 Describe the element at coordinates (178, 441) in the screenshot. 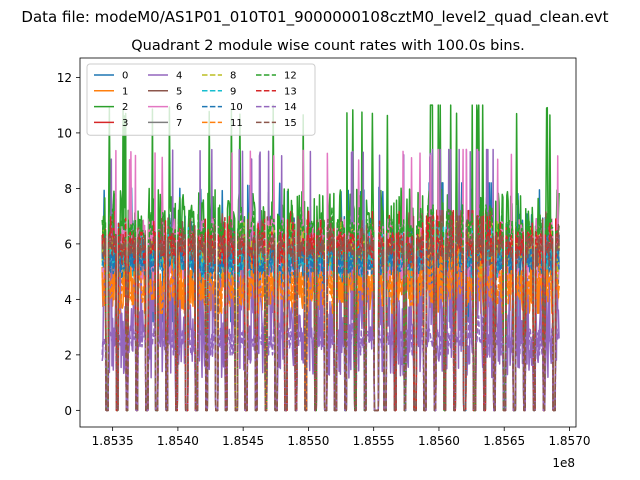

I see `x-tick-label: 1.8540` at that location.